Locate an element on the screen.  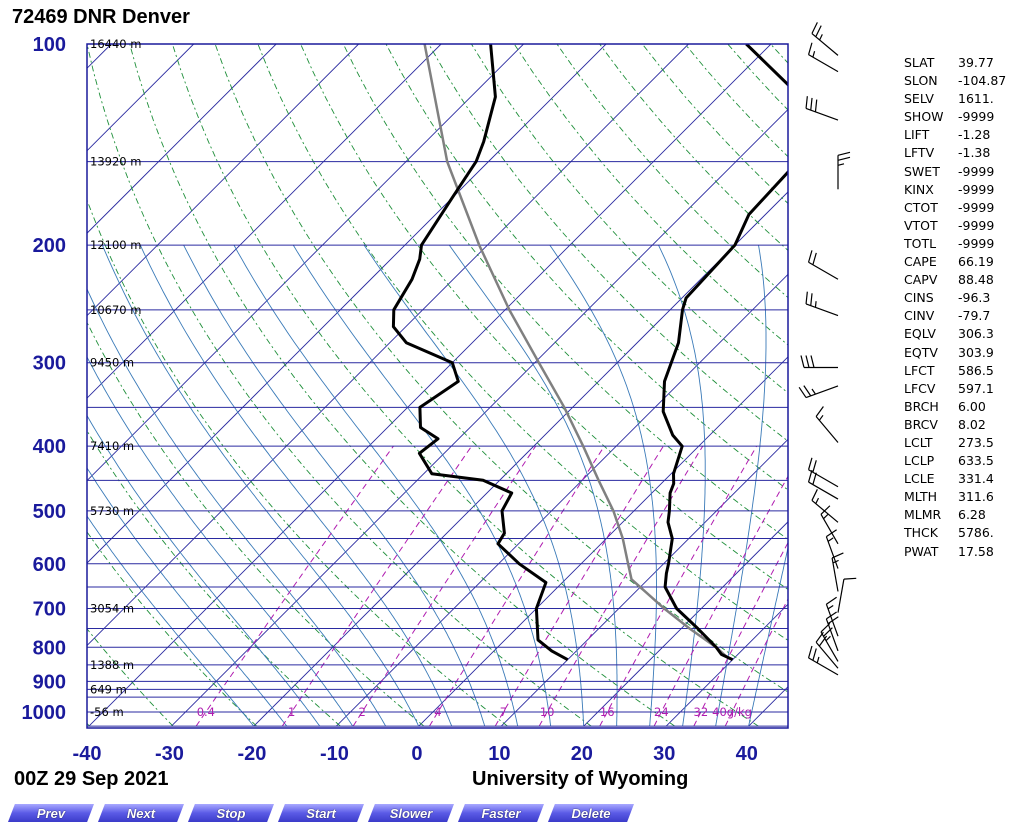
index-value: -1.38 is located at coordinates (974, 153).